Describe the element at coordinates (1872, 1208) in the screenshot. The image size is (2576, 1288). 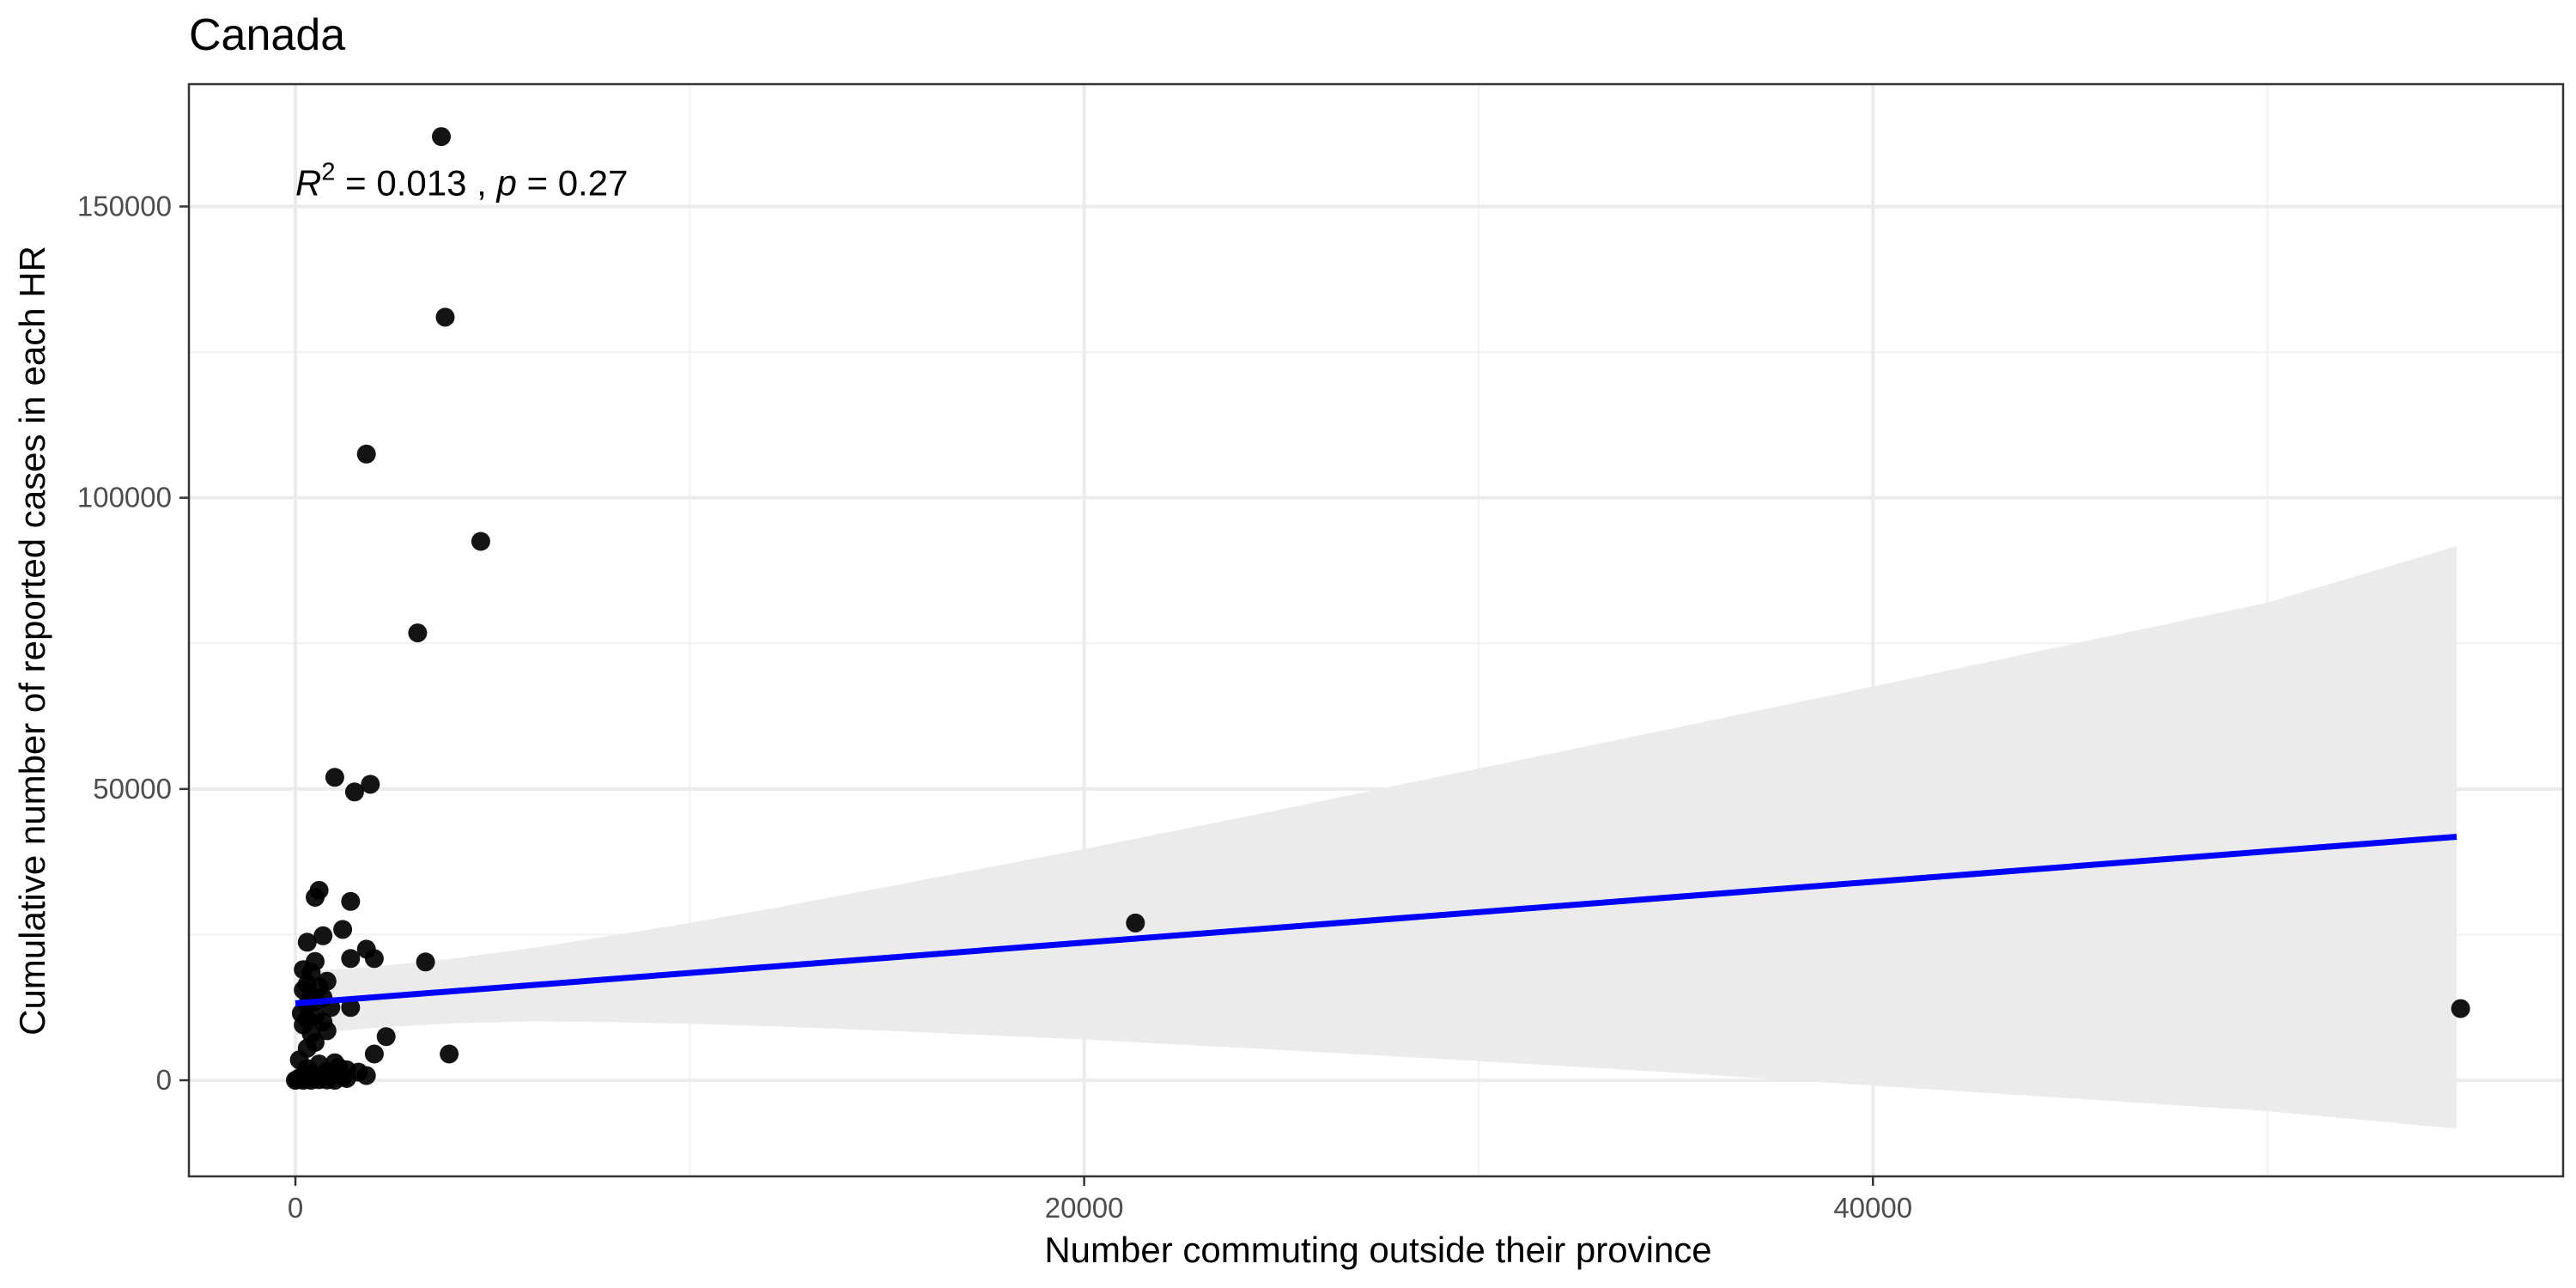
I see `x-tick-label: 40000` at that location.